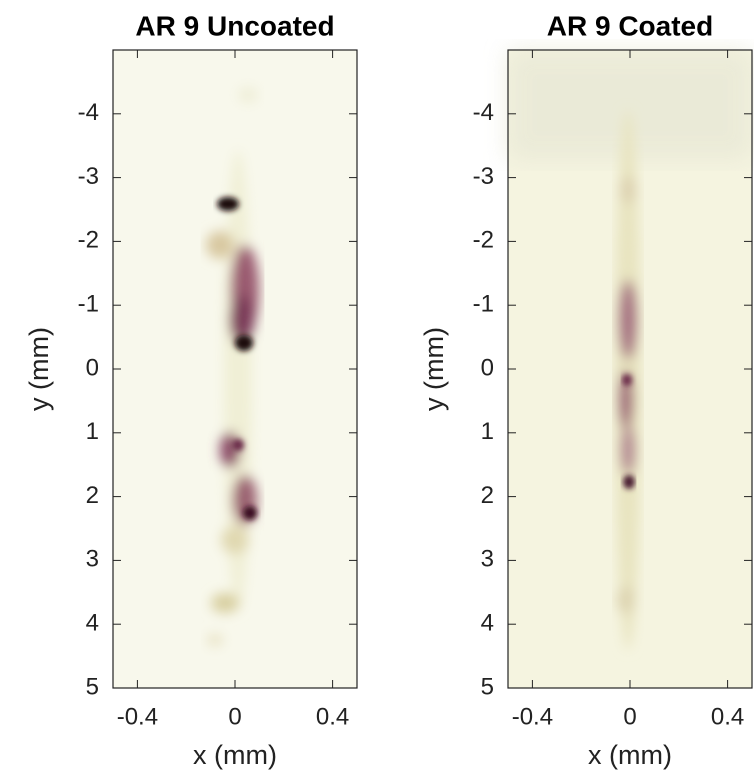 This screenshot has height=780, width=754. Describe the element at coordinates (234, 25) in the screenshot. I see `chart-title: AR 9 Uncoated` at that location.